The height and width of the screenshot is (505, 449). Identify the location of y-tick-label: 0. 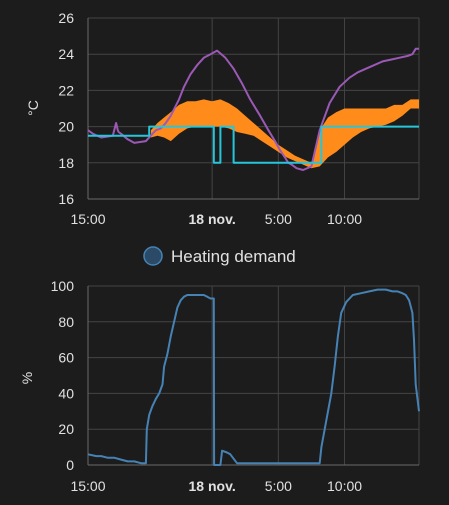
(70, 465).